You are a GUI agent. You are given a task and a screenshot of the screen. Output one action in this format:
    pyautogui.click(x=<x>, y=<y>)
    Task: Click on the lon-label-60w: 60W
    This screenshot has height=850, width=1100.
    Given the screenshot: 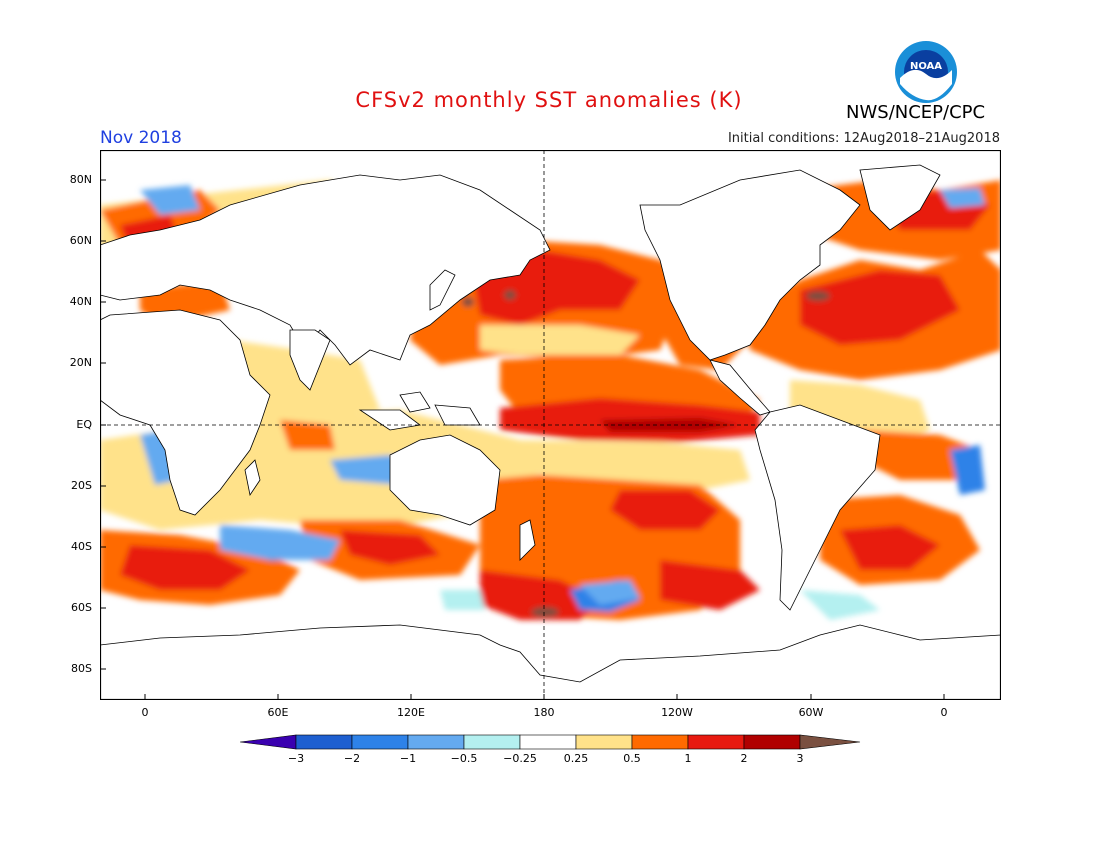 What is the action you would take?
    pyautogui.click(x=811, y=712)
    